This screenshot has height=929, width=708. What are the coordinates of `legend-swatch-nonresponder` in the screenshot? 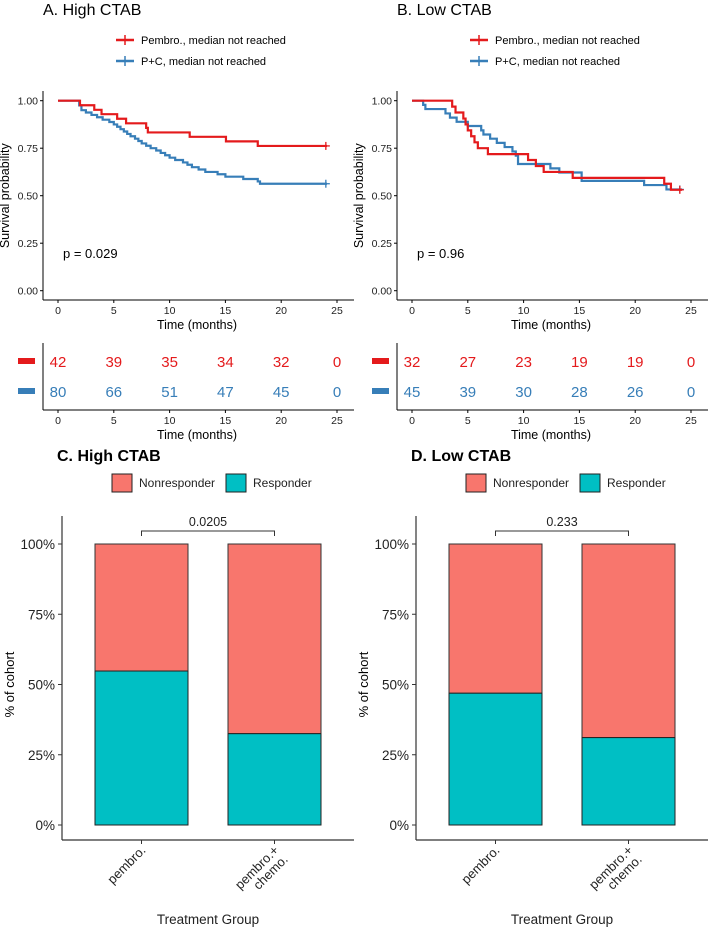 It's located at (122, 483).